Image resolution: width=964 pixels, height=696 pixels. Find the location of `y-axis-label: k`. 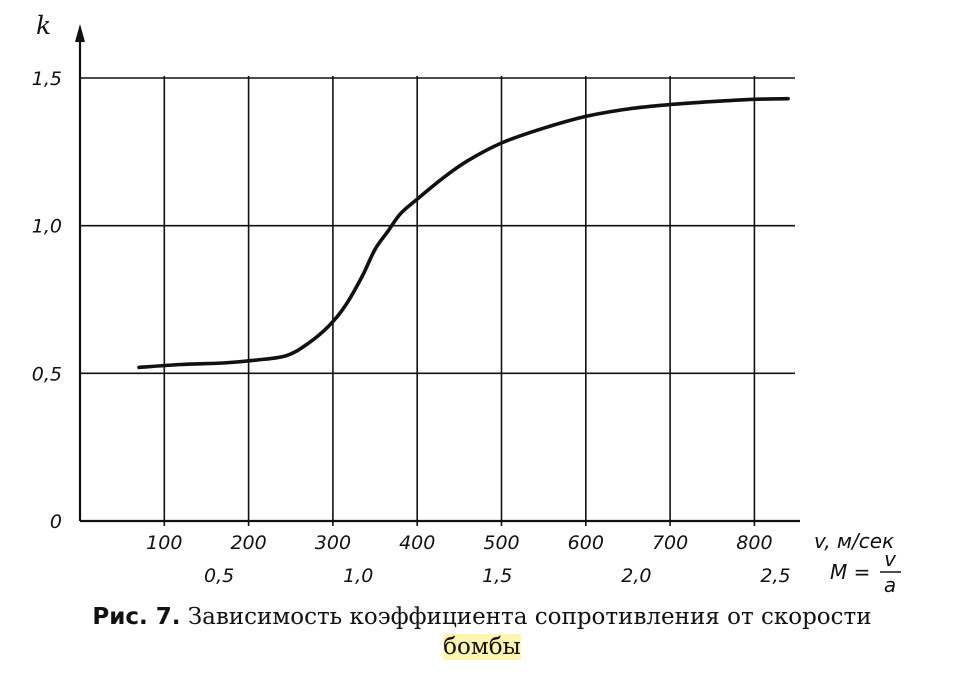

y-axis-label: k is located at coordinates (43, 25).